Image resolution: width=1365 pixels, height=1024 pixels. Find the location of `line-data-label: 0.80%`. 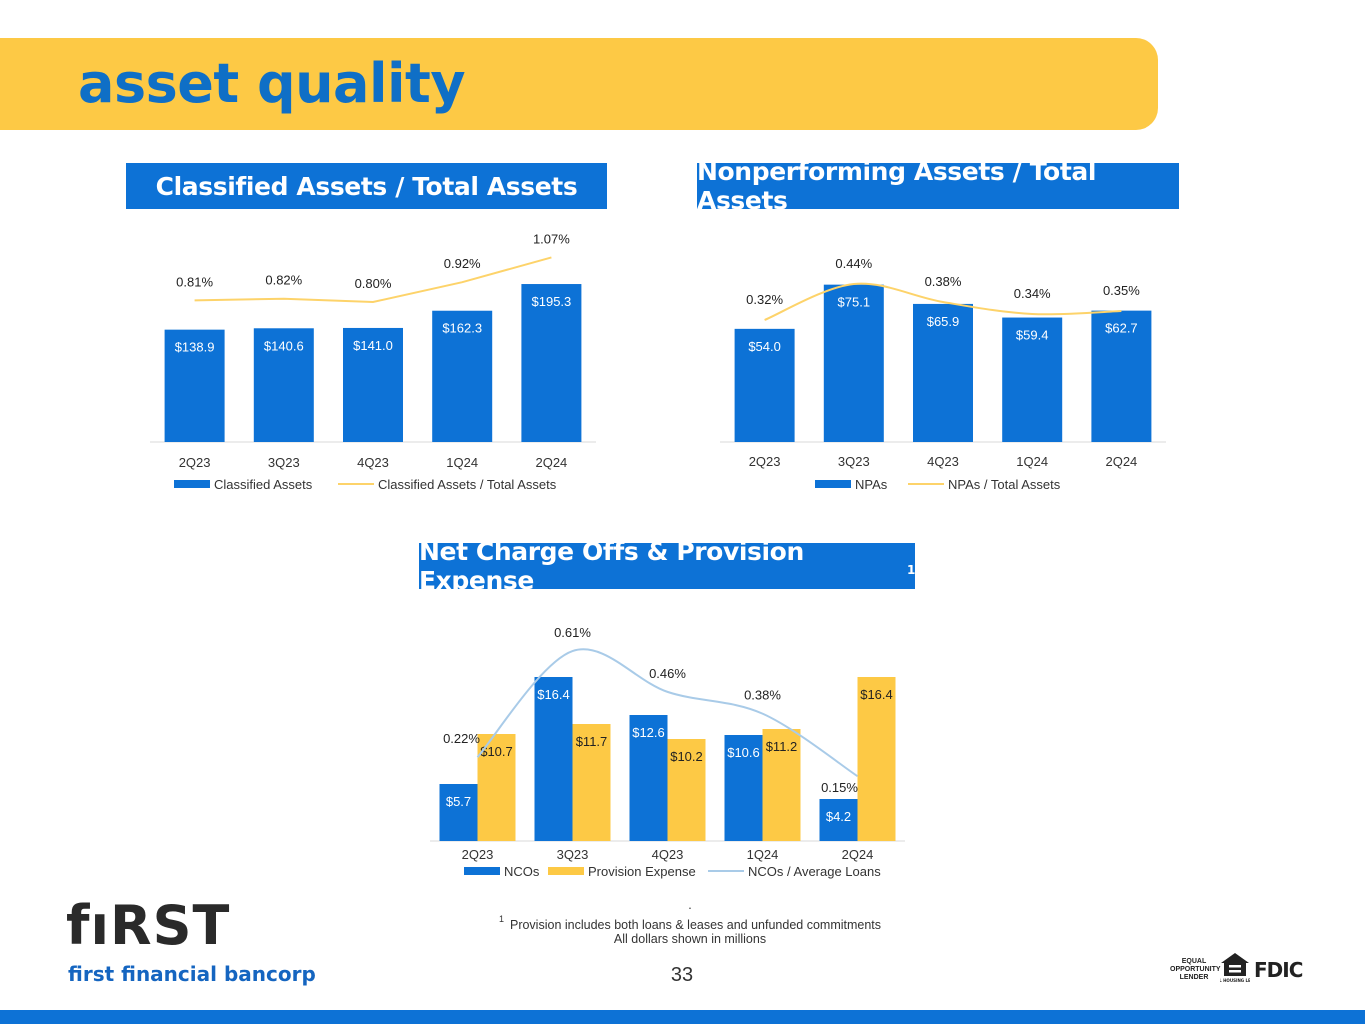

line-data-label: 0.80% is located at coordinates (373, 283).